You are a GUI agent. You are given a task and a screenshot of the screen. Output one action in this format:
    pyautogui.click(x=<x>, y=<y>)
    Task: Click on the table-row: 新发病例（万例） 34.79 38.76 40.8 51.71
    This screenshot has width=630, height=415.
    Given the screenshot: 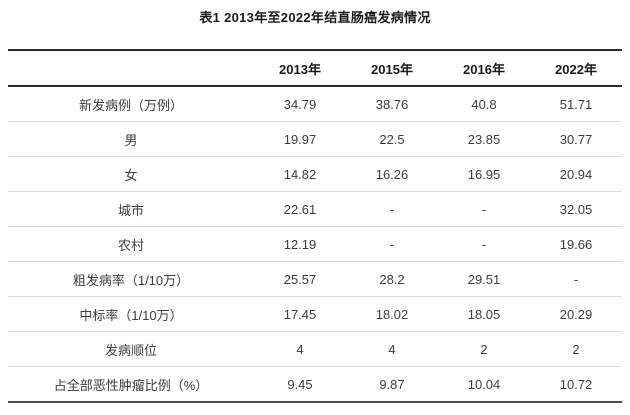 What is the action you would take?
    pyautogui.click(x=315, y=104)
    